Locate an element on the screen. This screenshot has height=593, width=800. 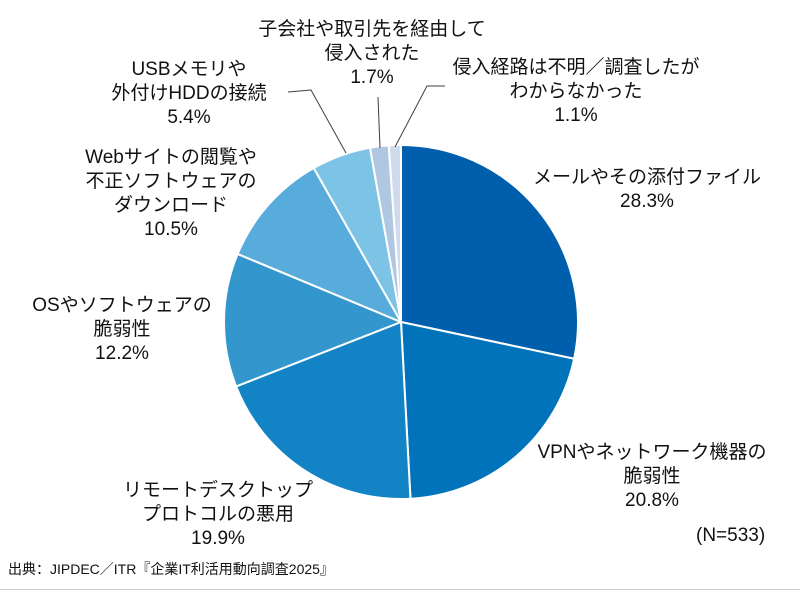
source-note: 出典：JIPDEC／ITR『企業IT利活用動向調査2025』 is located at coordinates (171, 569).